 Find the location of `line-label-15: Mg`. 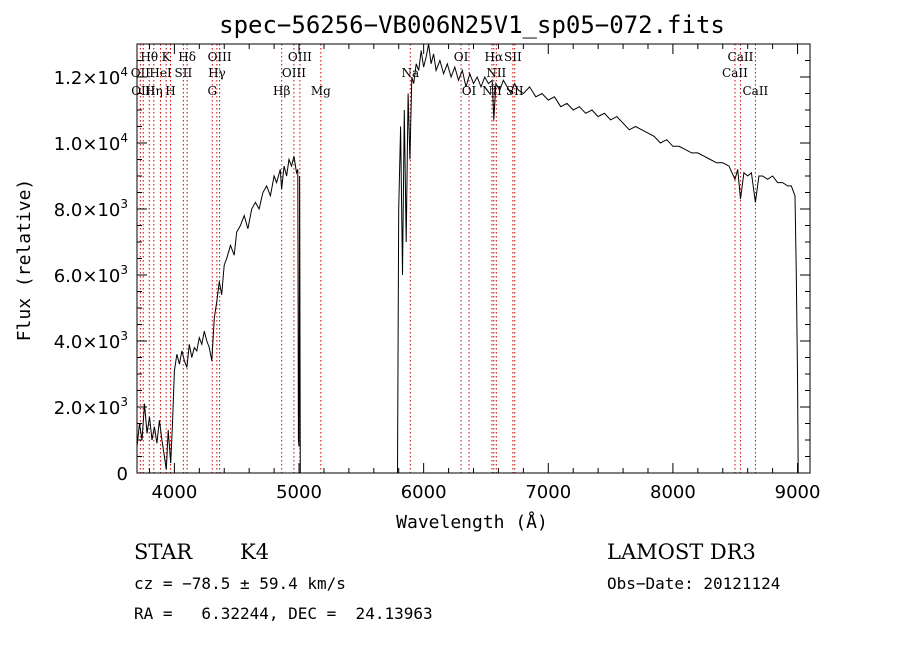

line-label-15: Mg is located at coordinates (321, 91).